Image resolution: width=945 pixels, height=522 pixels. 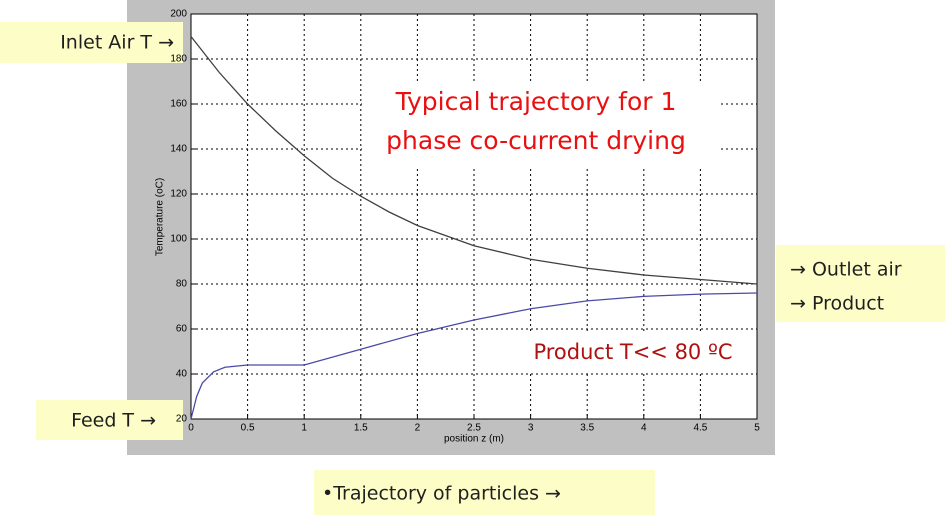 What do you see at coordinates (700, 428) in the screenshot?
I see `x-tick-label: 4.5` at bounding box center [700, 428].